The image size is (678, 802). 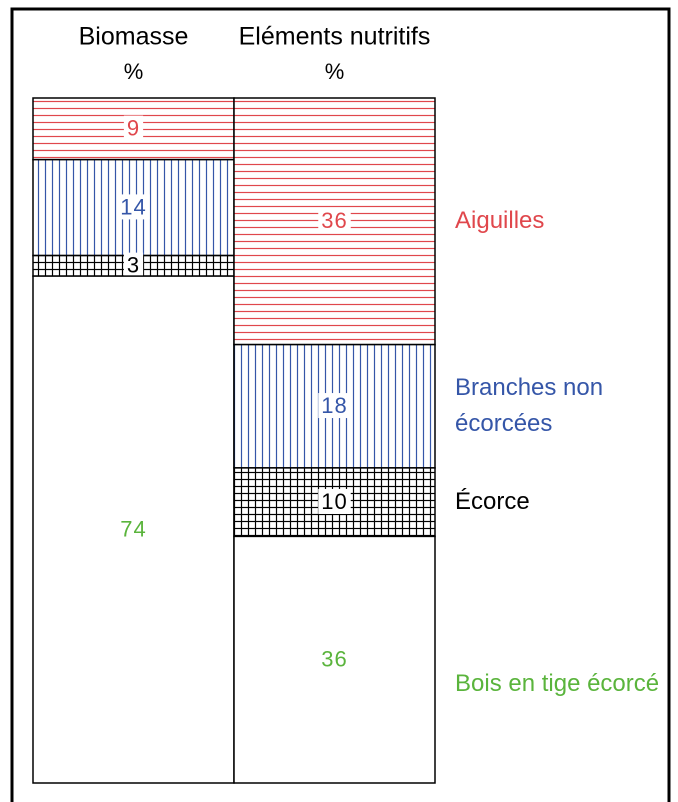 I want to click on data-label: 10, so click(x=334, y=501).